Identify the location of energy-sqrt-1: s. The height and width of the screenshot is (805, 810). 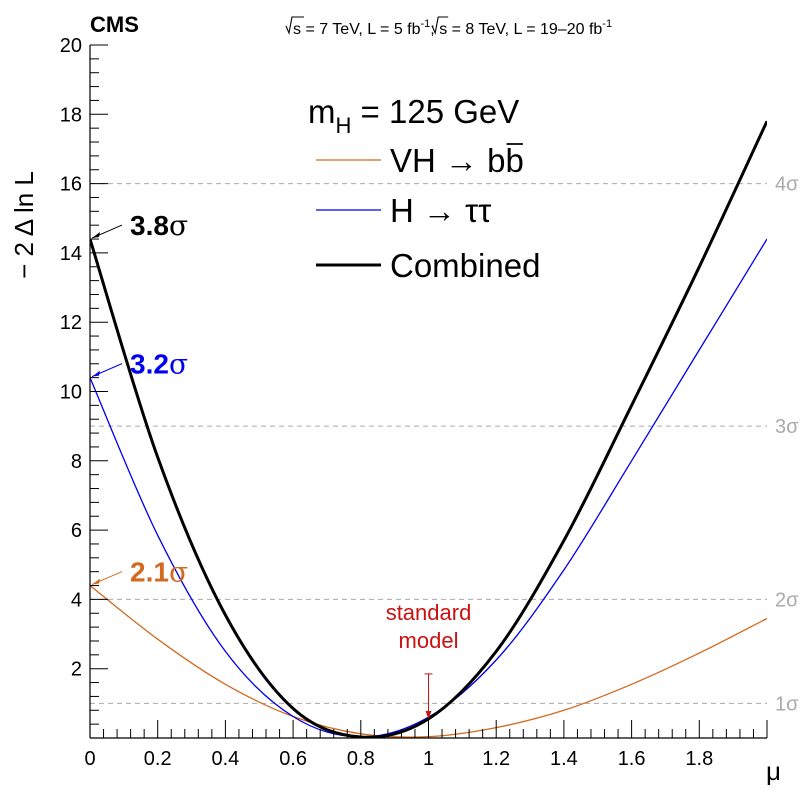
(297, 29).